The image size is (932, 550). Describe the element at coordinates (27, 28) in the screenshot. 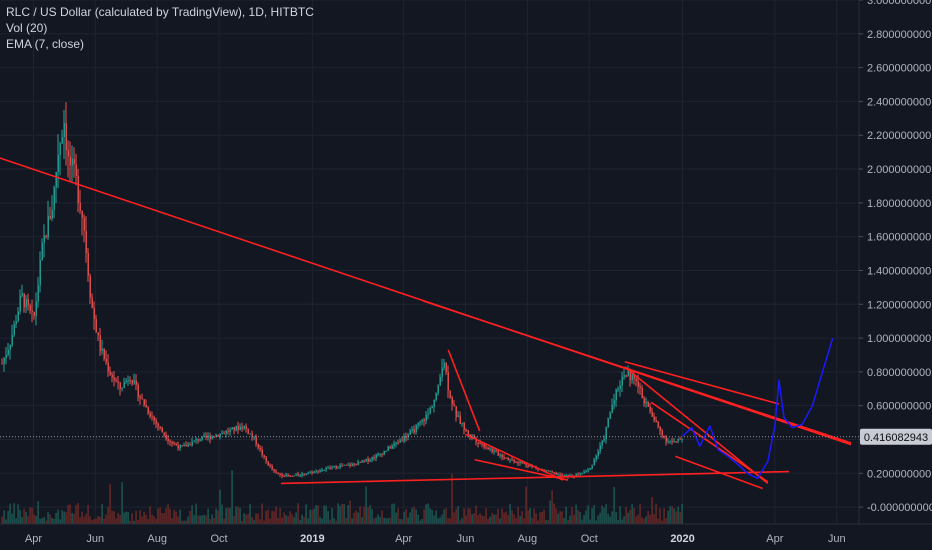

I see `volume-indicator-label: Vol (20)` at that location.